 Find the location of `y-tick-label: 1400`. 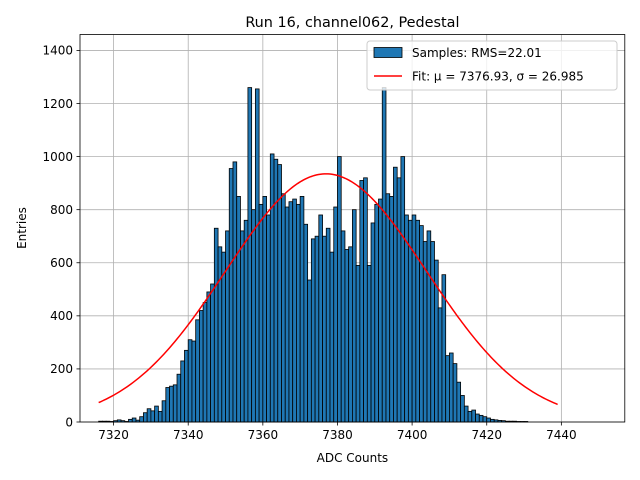

y-tick-label: 1400 is located at coordinates (57, 51).